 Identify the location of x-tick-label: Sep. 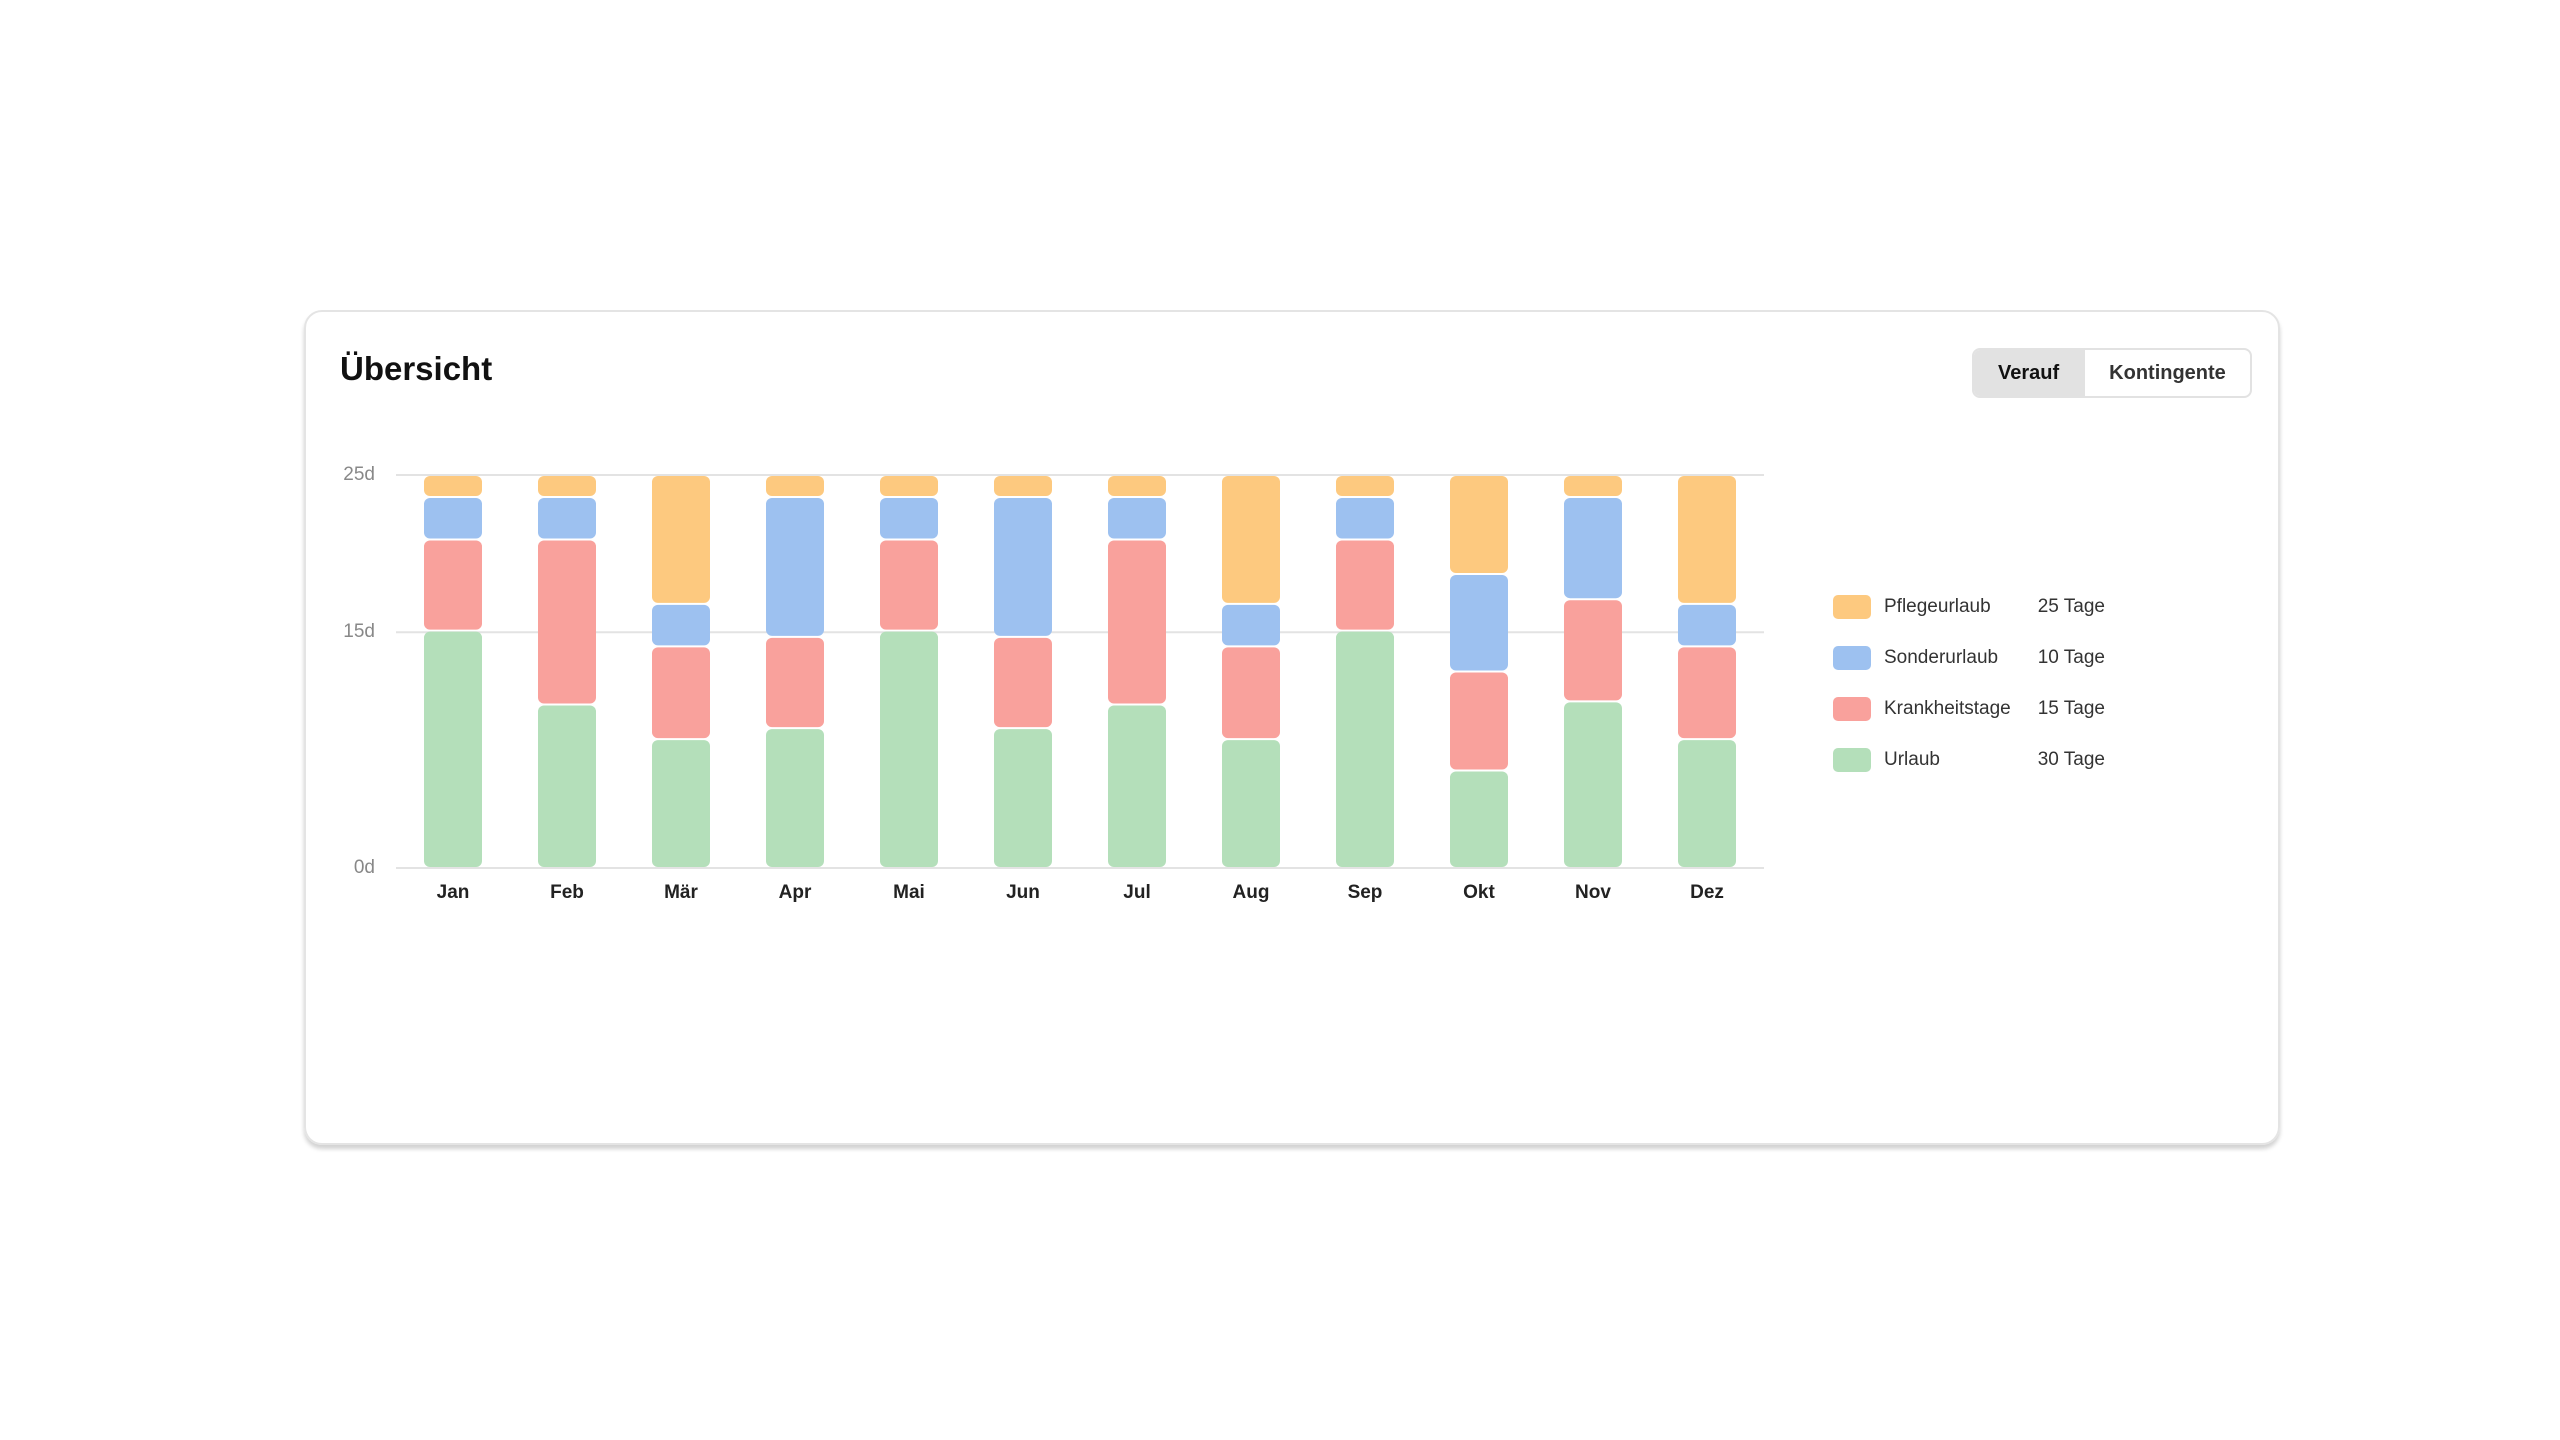
(1365, 892).